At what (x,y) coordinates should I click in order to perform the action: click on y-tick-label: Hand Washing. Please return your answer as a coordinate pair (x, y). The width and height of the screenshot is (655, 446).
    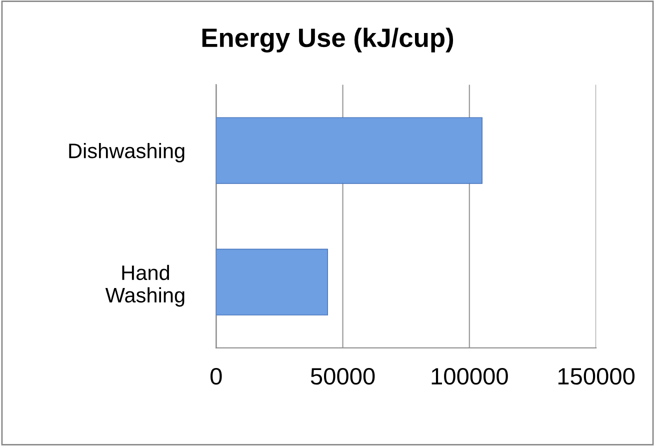
    Looking at the image, I should click on (144, 285).